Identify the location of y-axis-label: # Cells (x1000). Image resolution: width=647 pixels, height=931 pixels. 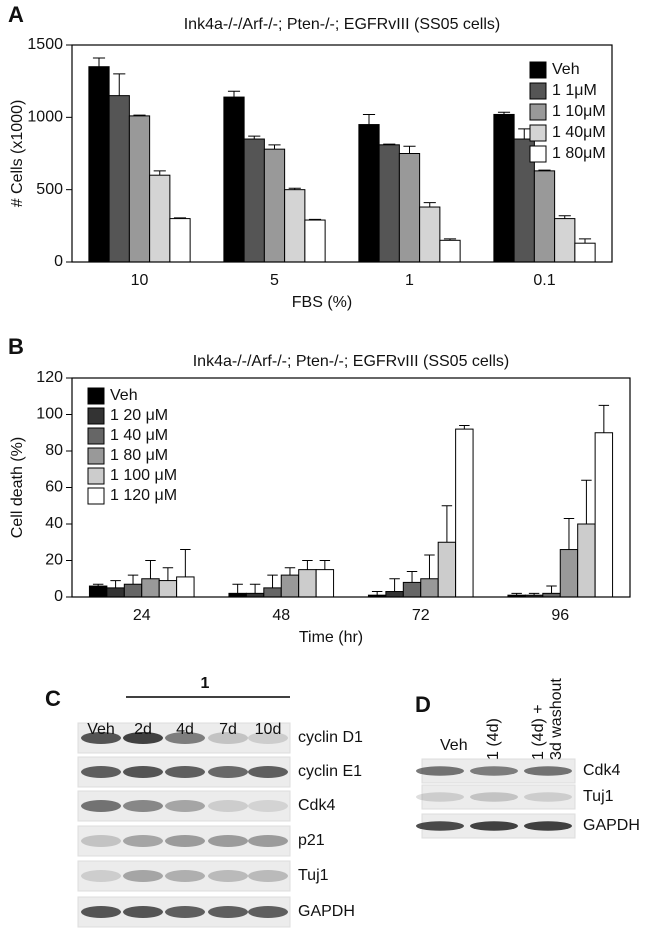
(17, 154).